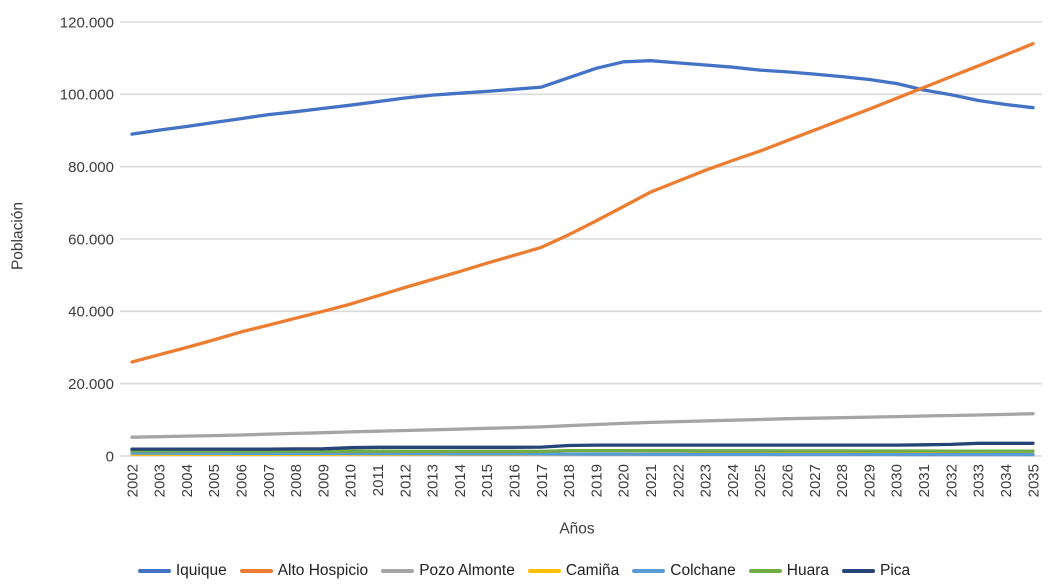 The height and width of the screenshot is (588, 1048). What do you see at coordinates (460, 480) in the screenshot?
I see `x-tick-label: 2014` at bounding box center [460, 480].